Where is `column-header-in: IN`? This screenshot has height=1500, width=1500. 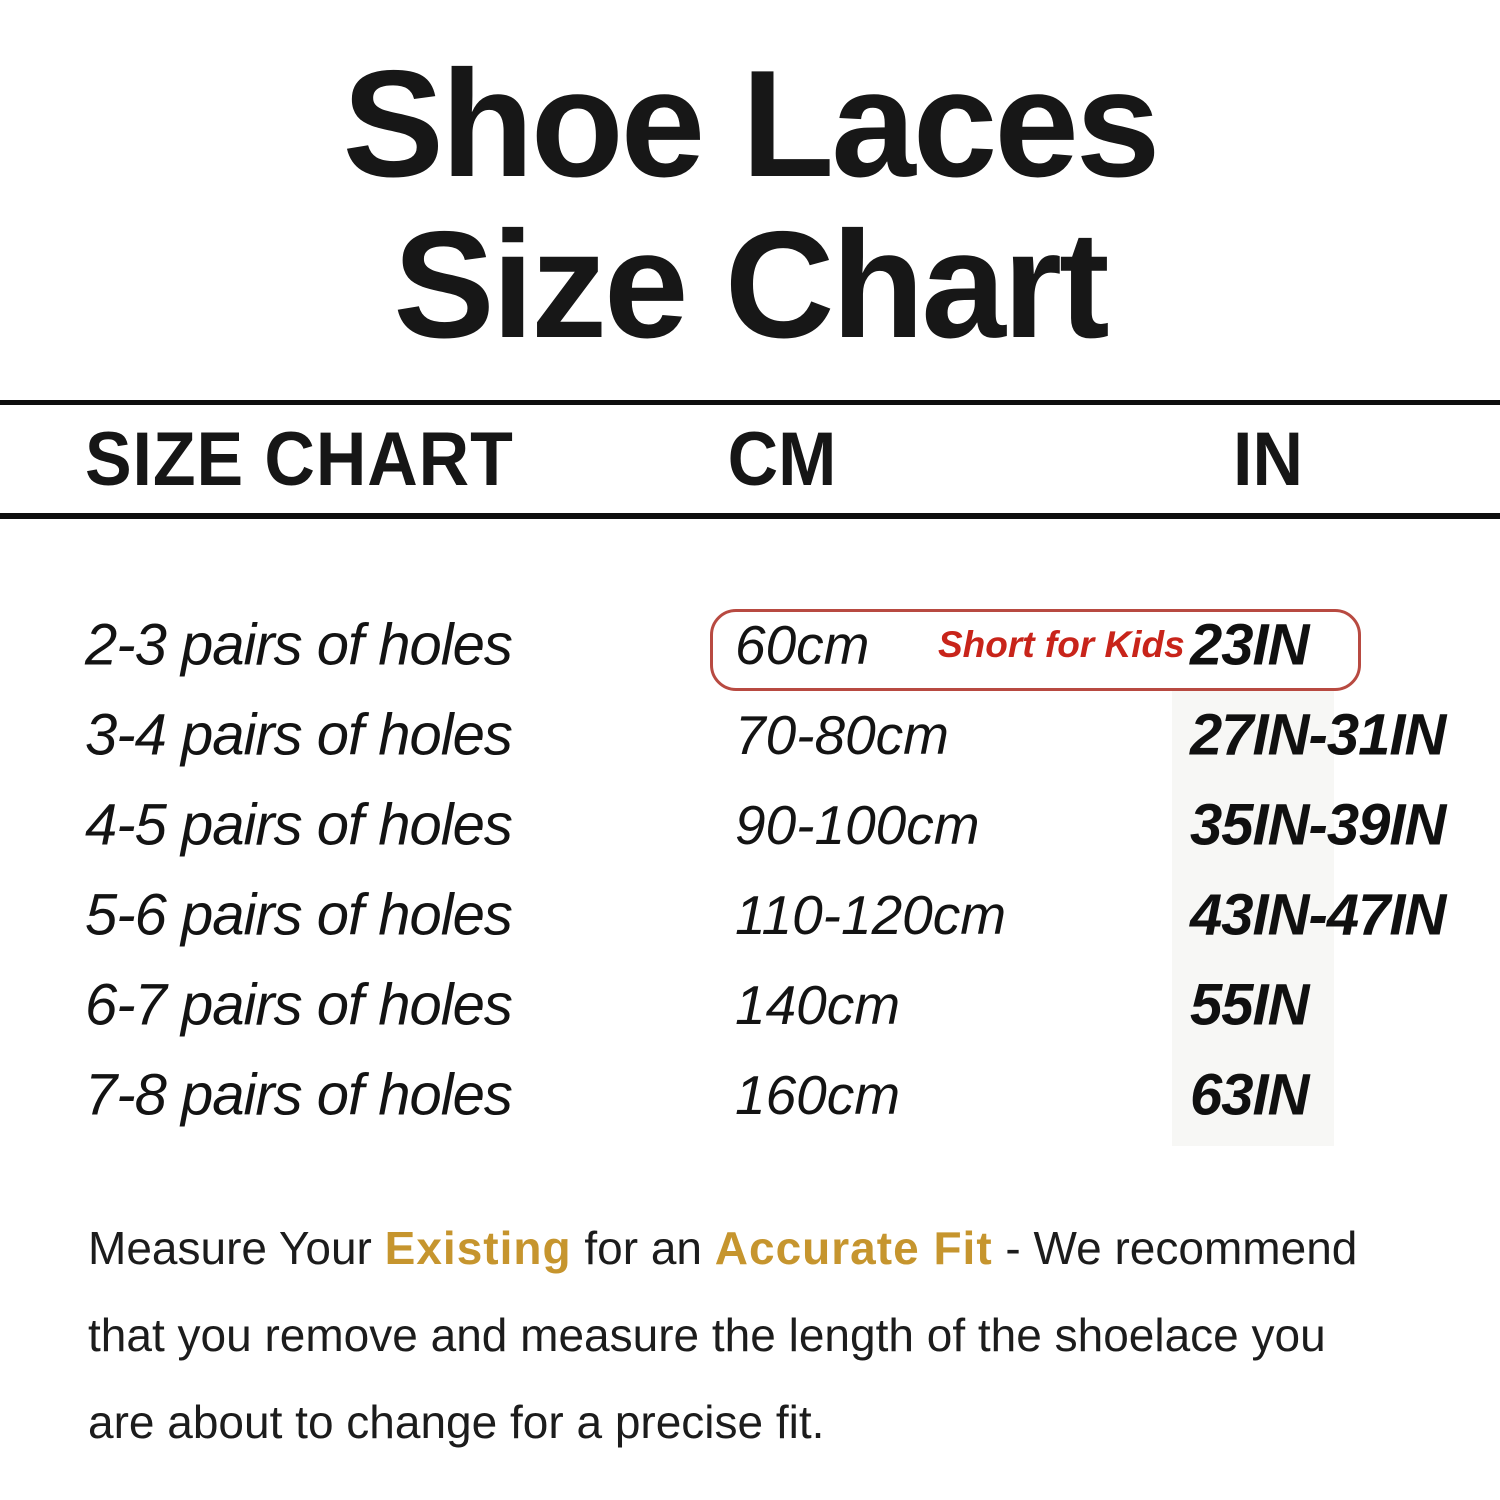
column-header-in: IN is located at coordinates (1268, 459).